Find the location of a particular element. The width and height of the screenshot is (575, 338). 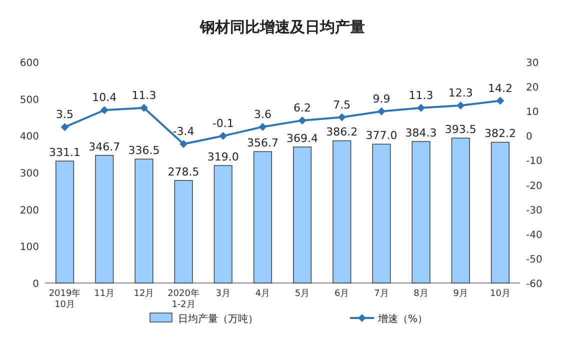

data-label: 382.2 is located at coordinates (500, 133).